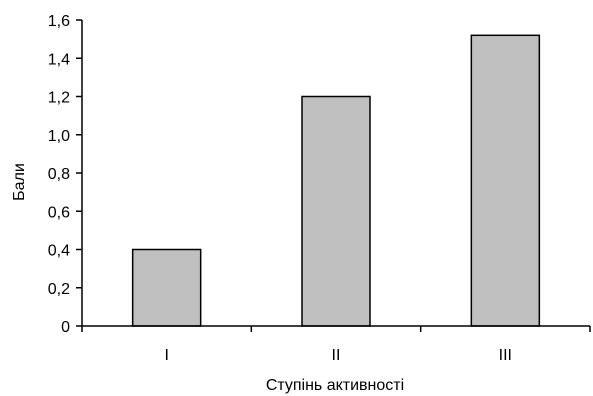 This screenshot has height=396, width=593. I want to click on y-tick-label: 1,6, so click(59, 21).